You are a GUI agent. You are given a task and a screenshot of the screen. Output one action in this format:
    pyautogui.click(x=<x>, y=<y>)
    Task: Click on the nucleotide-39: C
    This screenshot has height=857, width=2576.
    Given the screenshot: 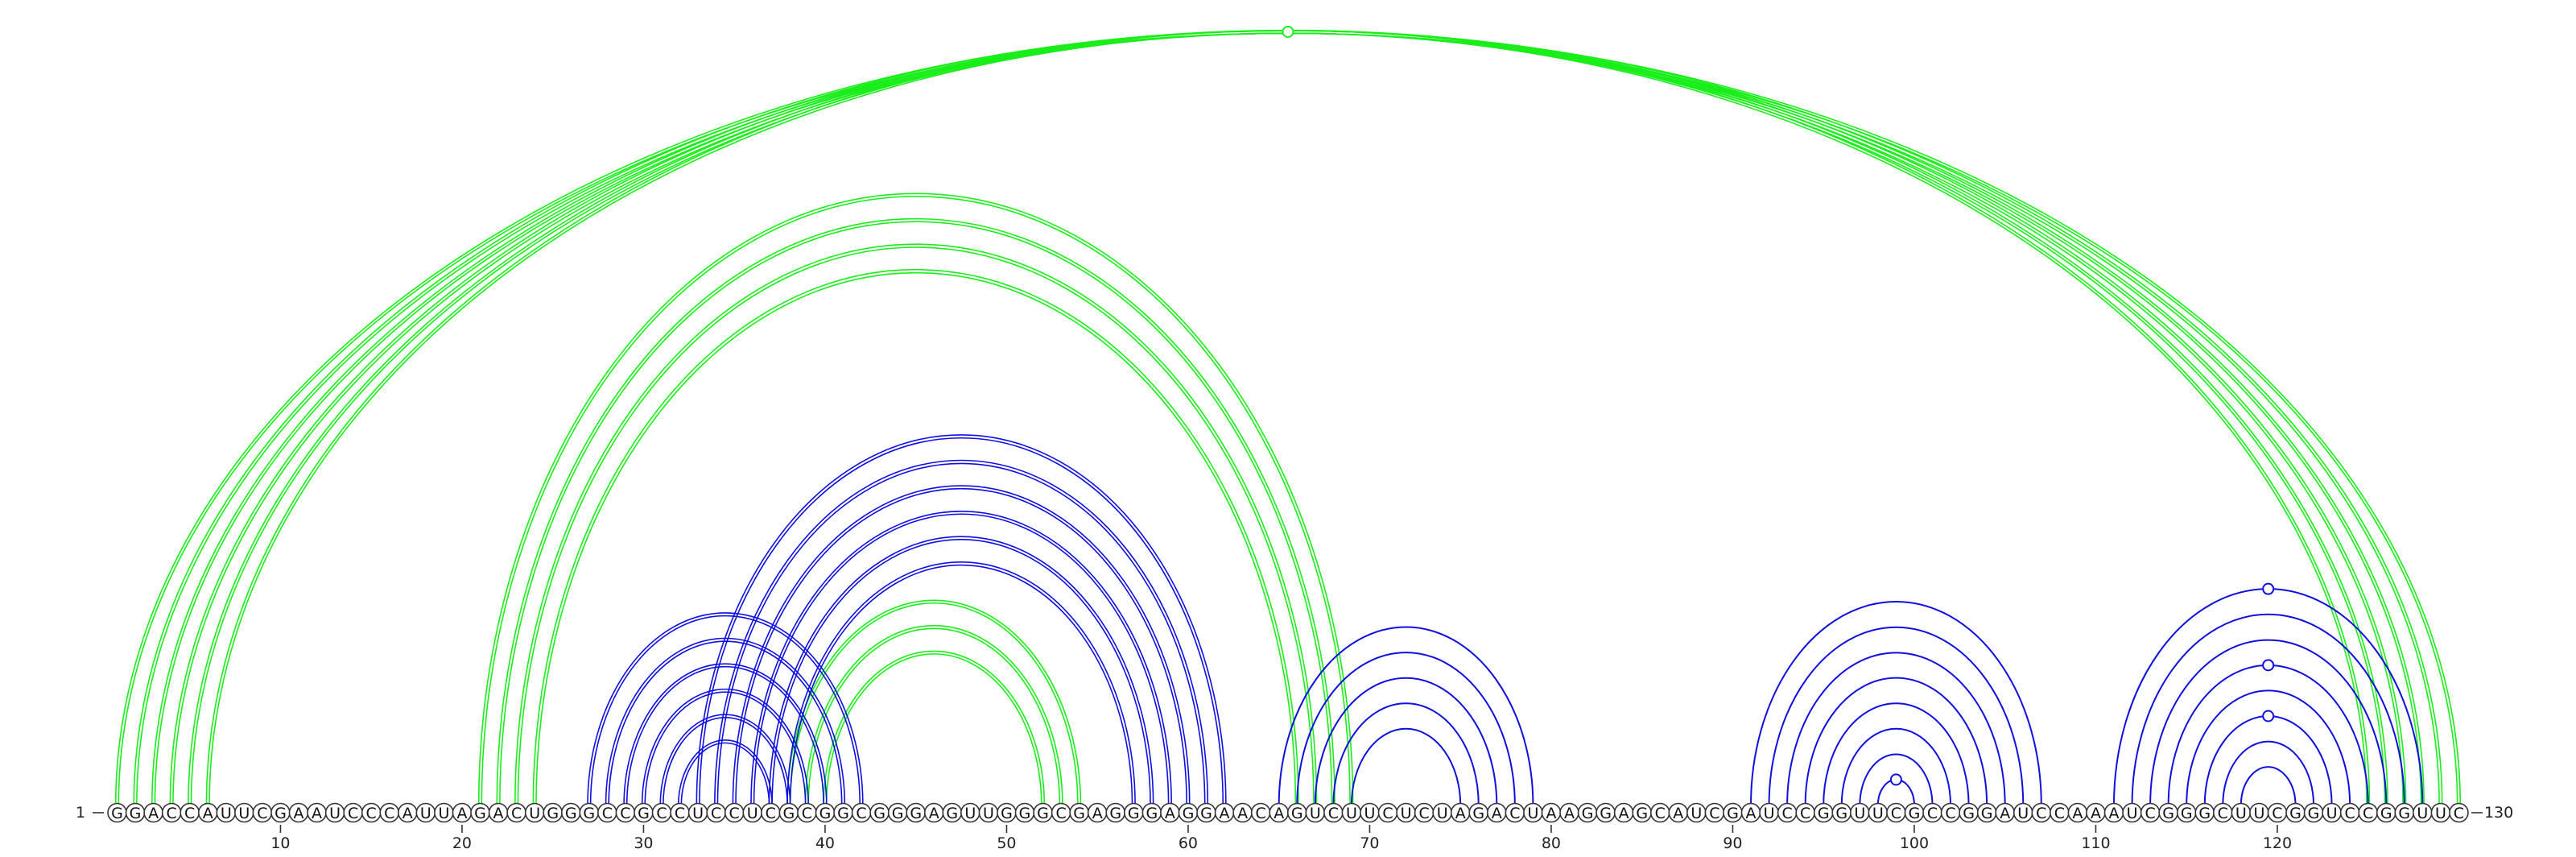 What is the action you would take?
    pyautogui.click(x=807, y=812)
    